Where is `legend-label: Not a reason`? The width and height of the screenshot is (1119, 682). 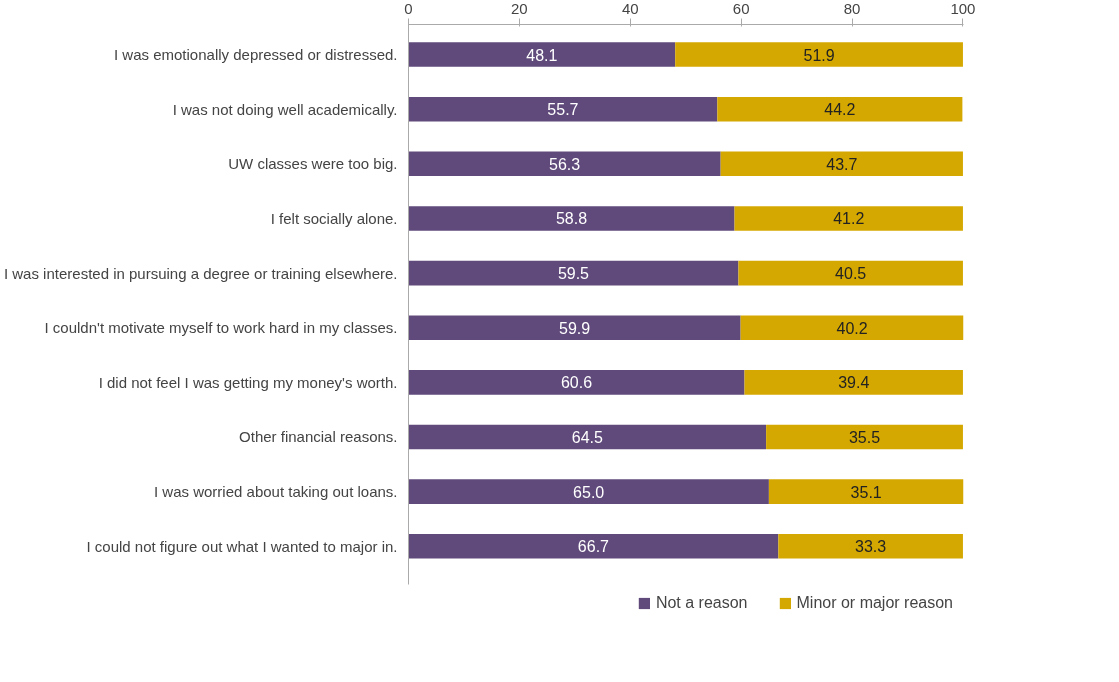
legend-label: Not a reason is located at coordinates (701, 603).